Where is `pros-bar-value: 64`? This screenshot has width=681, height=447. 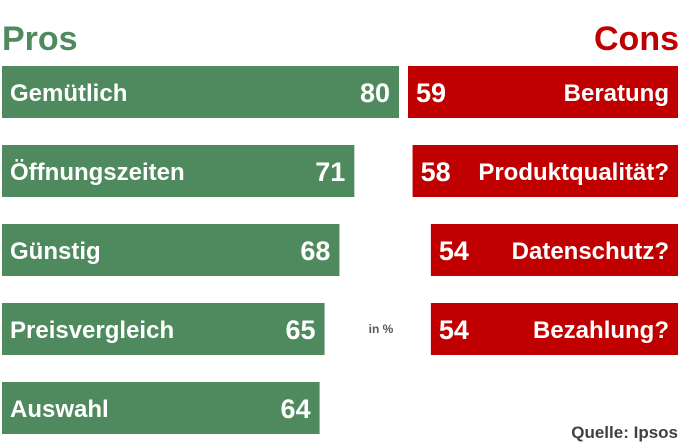
pros-bar-value: 64 is located at coordinates (296, 409).